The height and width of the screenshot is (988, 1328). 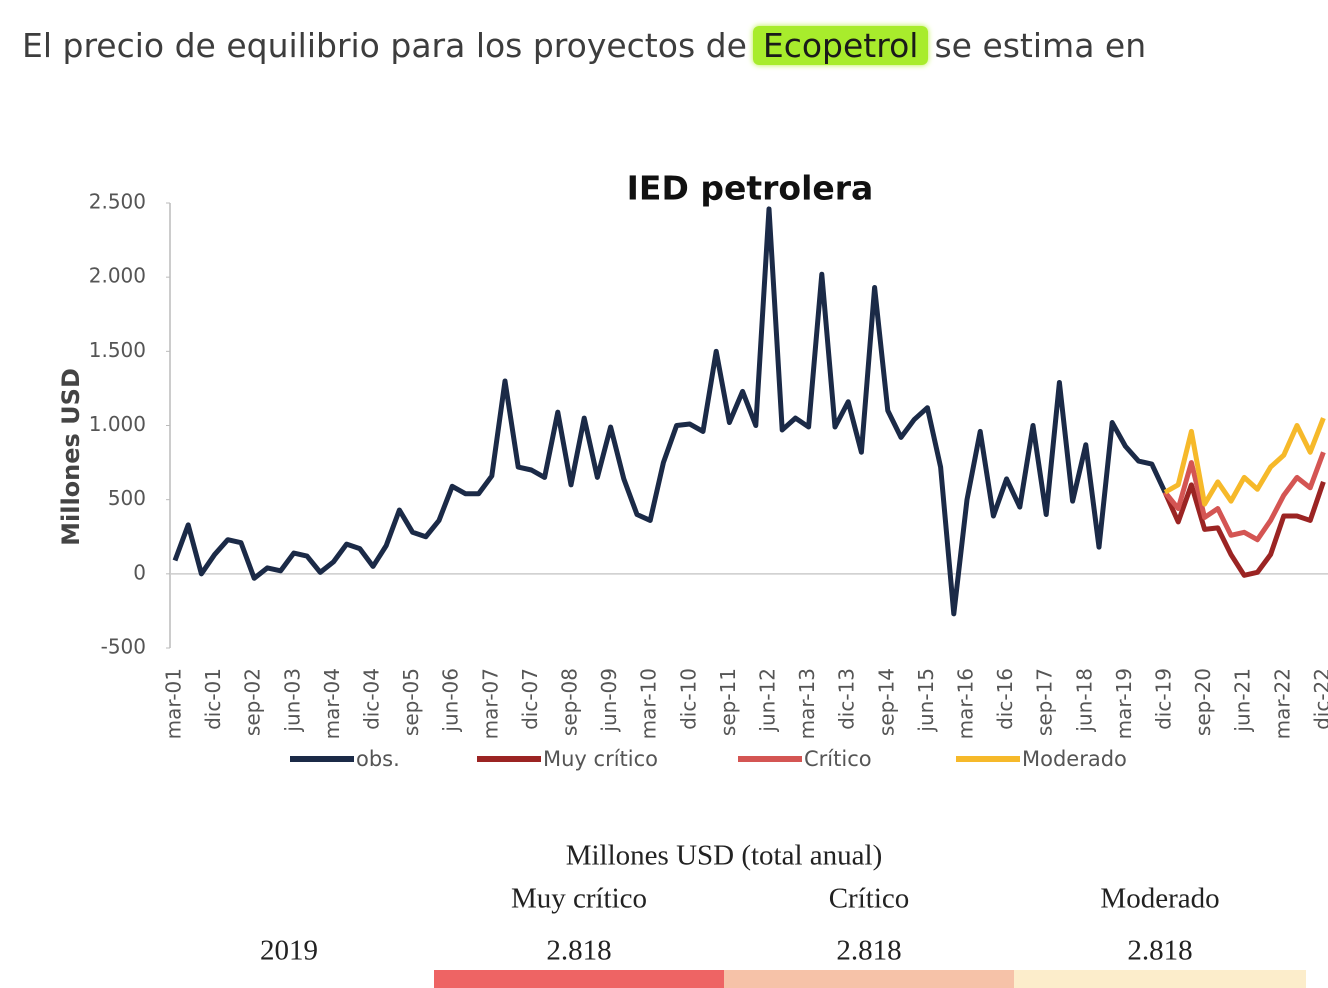 I want to click on x-tick-label: jun-12, so click(x=768, y=700).